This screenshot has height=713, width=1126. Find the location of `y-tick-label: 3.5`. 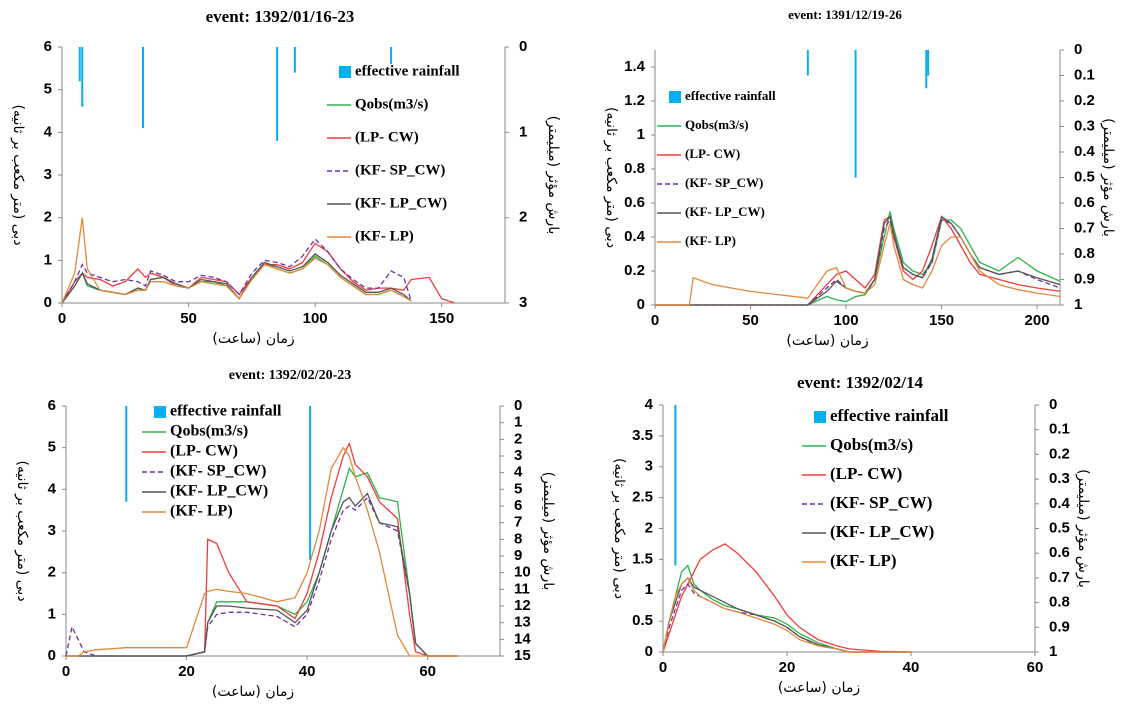

y-tick-label: 3.5 is located at coordinates (642, 435).